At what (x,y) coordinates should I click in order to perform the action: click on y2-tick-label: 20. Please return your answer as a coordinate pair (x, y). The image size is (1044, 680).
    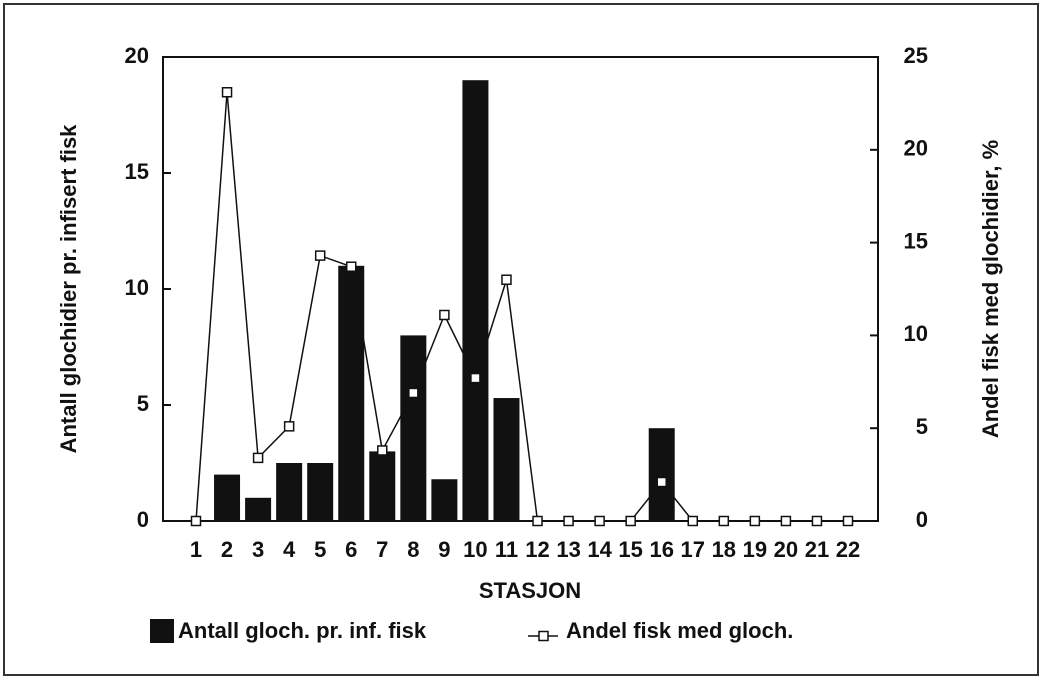
    Looking at the image, I should click on (916, 148).